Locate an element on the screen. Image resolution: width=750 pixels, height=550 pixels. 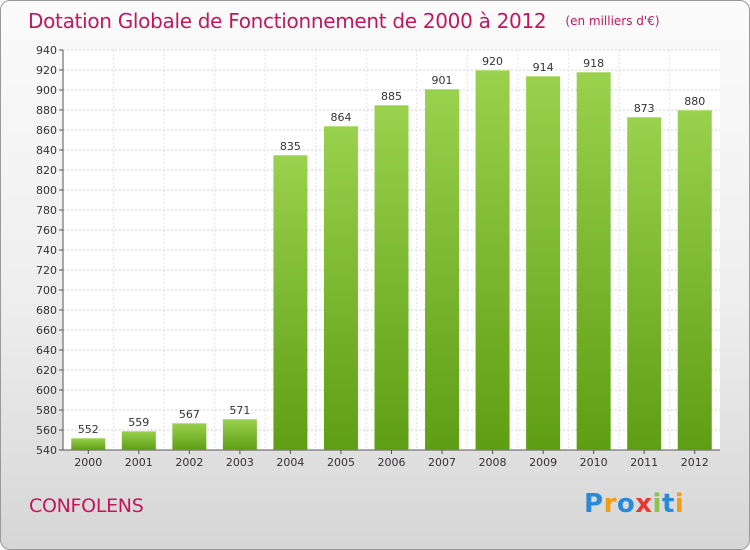
y-tick-label: 780 is located at coordinates (46, 210).